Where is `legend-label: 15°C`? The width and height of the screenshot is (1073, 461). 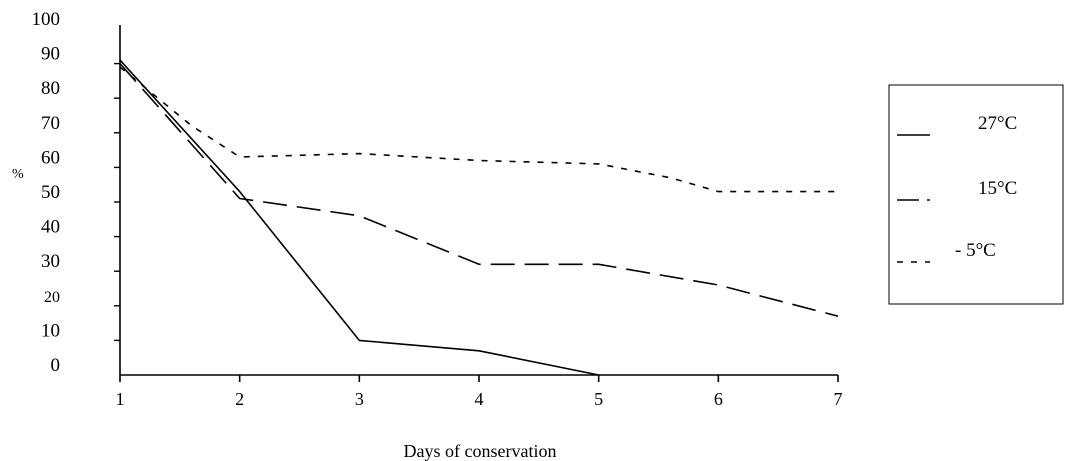 legend-label: 15°C is located at coordinates (997, 188).